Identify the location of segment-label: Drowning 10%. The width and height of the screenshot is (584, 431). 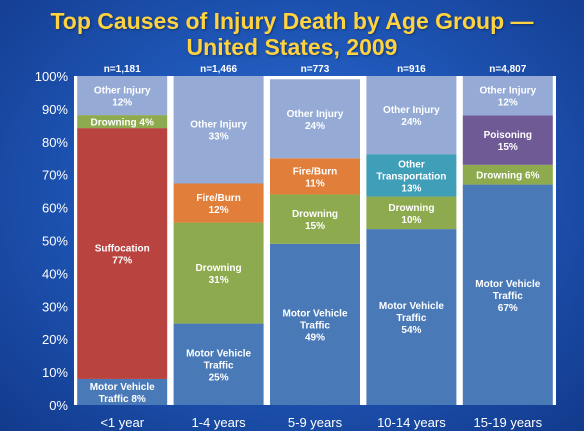
(411, 214).